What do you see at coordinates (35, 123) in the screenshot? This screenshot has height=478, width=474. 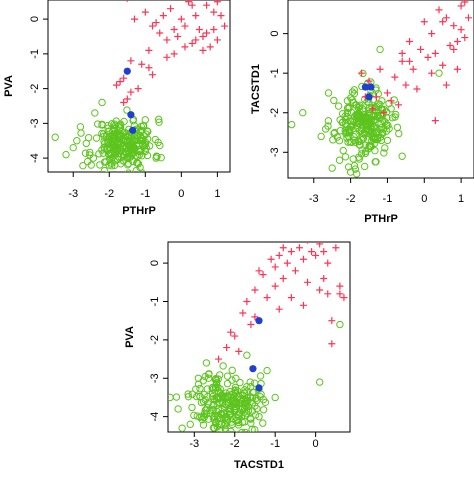 I see `y-tick-label: -3` at bounding box center [35, 123].